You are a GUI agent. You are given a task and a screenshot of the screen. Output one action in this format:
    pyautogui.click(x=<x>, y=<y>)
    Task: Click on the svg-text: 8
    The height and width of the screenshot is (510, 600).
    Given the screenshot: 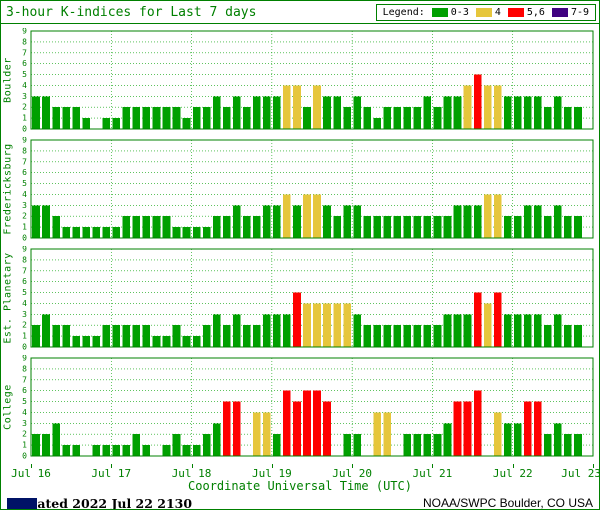 What is the action you would take?
    pyautogui.click(x=24, y=150)
    